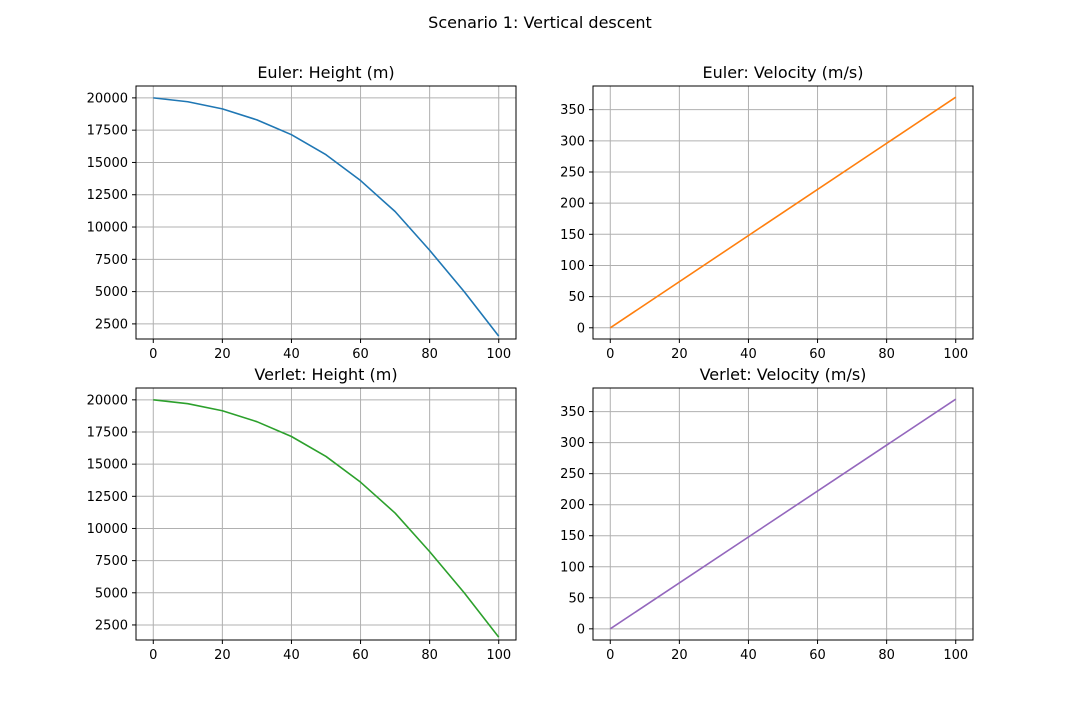 The image size is (1081, 719). Describe the element at coordinates (783, 72) in the screenshot. I see `chart-title: Euler: Velocity (m/s)` at that location.